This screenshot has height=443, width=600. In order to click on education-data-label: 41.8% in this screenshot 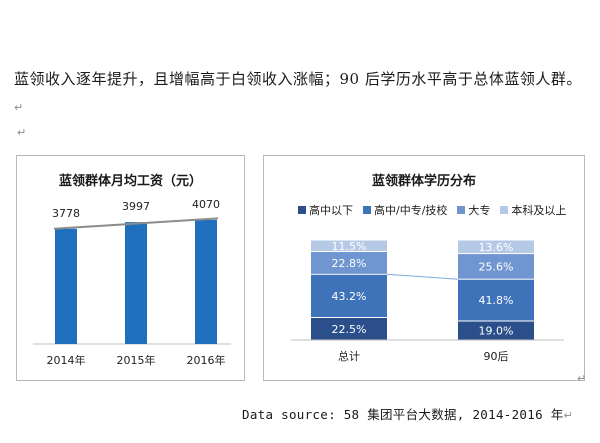, I will do `click(496, 300)`.